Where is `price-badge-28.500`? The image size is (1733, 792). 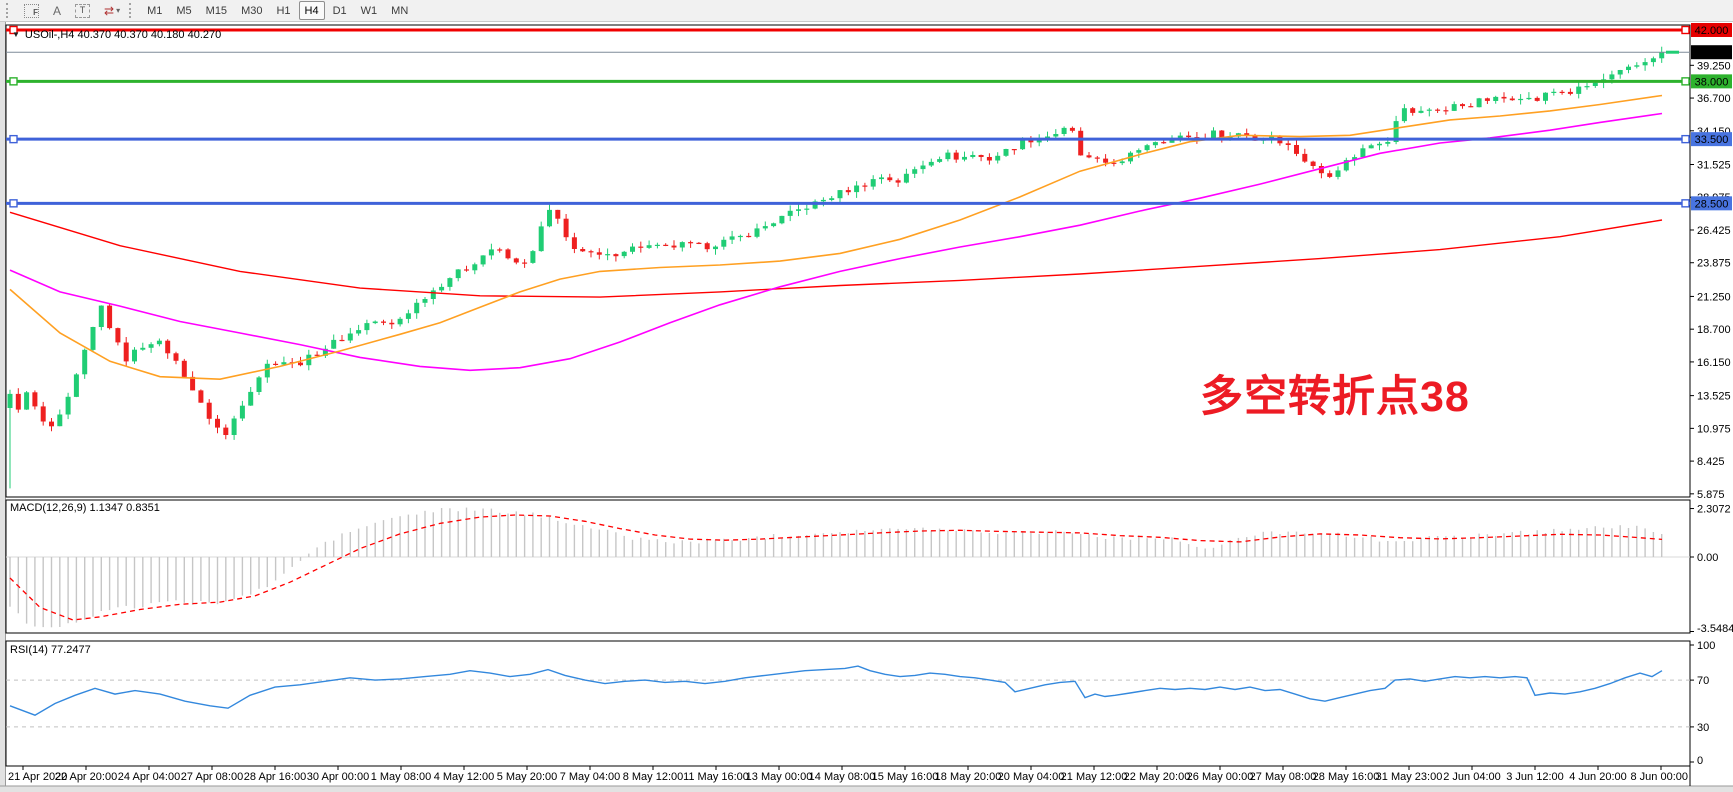 price-badge-28.500 is located at coordinates (1711, 203).